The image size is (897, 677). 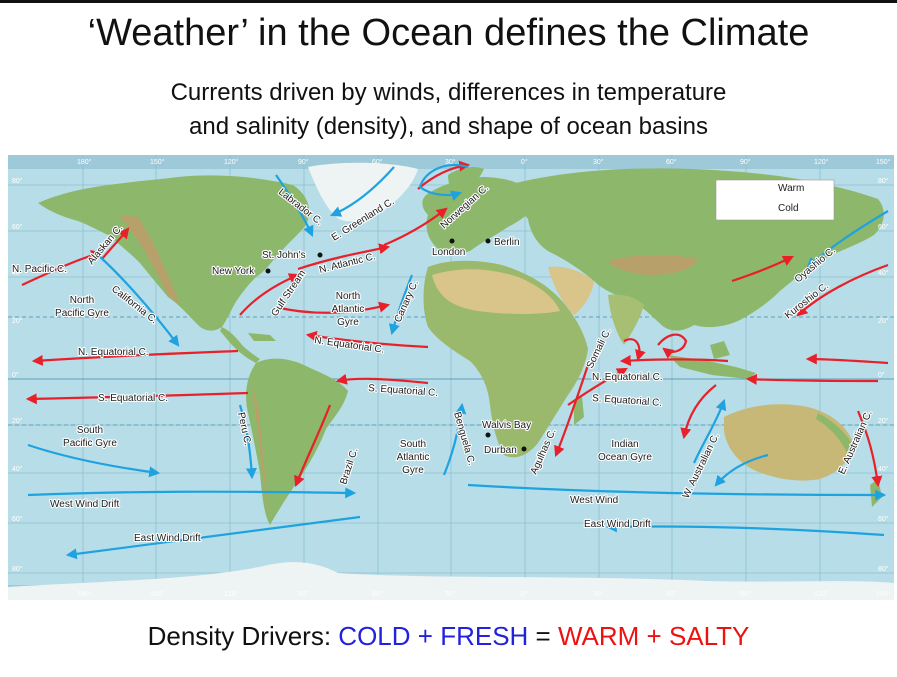 What do you see at coordinates (113, 352) in the screenshot?
I see `label-n-equatorial-pacific: N. Equatorial C.` at bounding box center [113, 352].